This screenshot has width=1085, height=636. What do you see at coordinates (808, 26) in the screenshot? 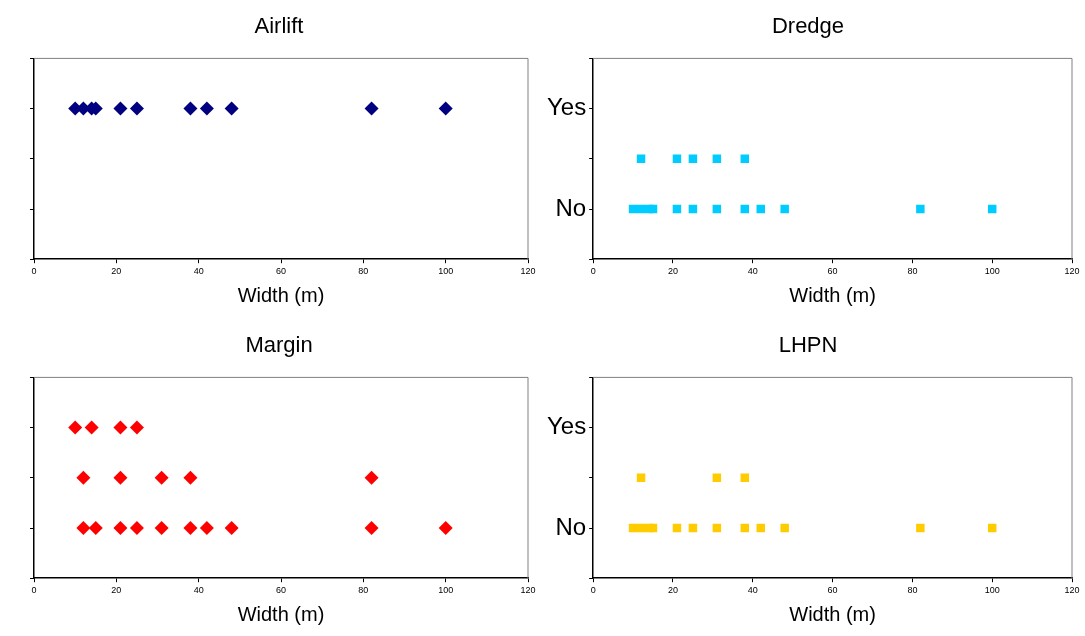
I see `chart-title: Dredge` at bounding box center [808, 26].